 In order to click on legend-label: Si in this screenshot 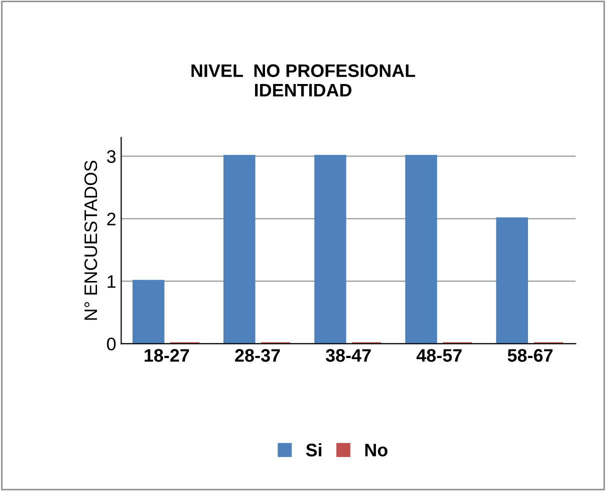, I will do `click(314, 449)`.